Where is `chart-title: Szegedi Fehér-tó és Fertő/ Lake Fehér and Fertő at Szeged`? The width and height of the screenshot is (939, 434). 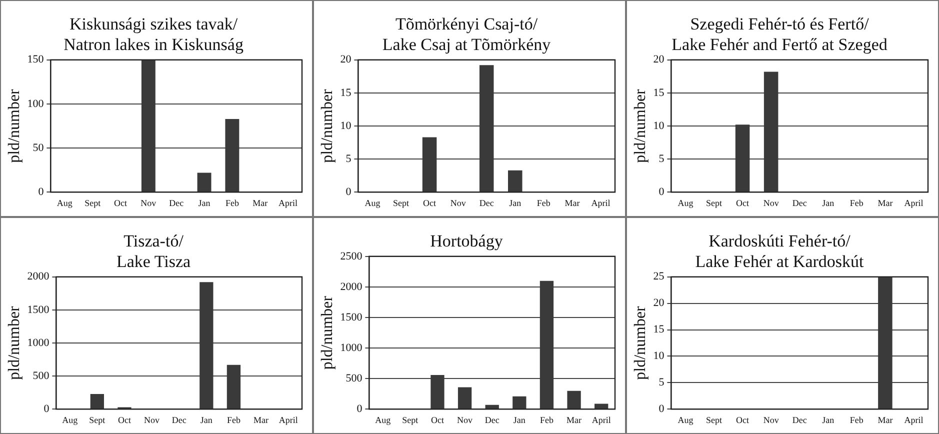 chart-title: Szegedi Fehér-tó és Fertő/ Lake Fehér and Fertő at Szeged is located at coordinates (780, 34).